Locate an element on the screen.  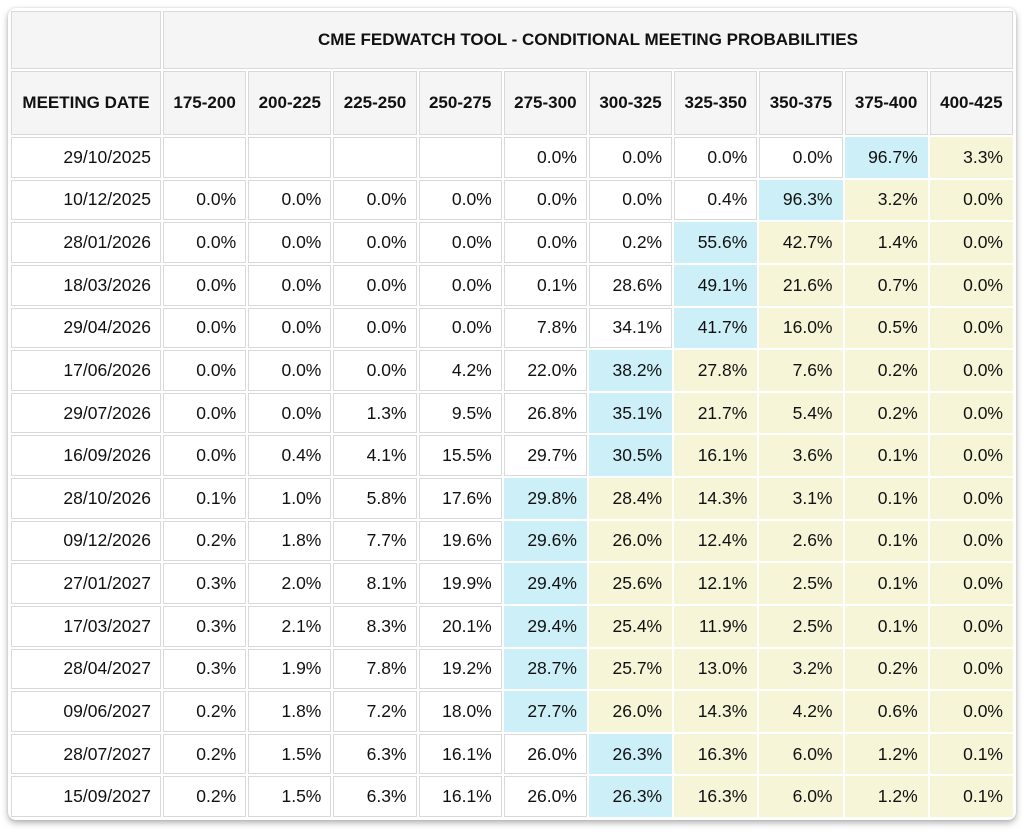
probability-cell: 1.4% is located at coordinates (886, 242).